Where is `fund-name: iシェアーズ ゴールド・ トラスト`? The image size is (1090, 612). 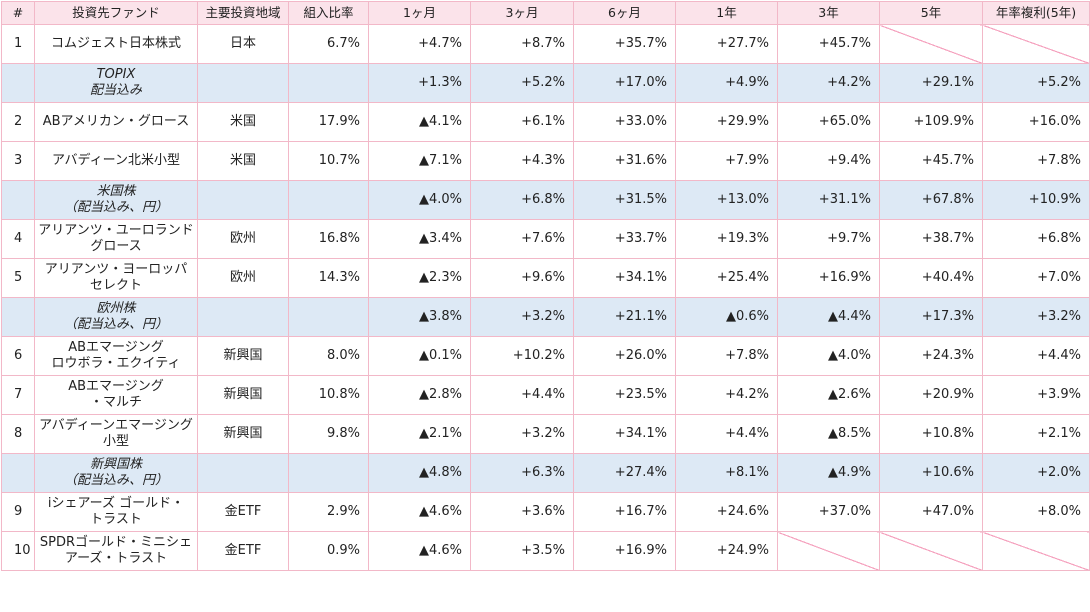 fund-name: iシェアーズ ゴールド・ トラスト is located at coordinates (116, 512).